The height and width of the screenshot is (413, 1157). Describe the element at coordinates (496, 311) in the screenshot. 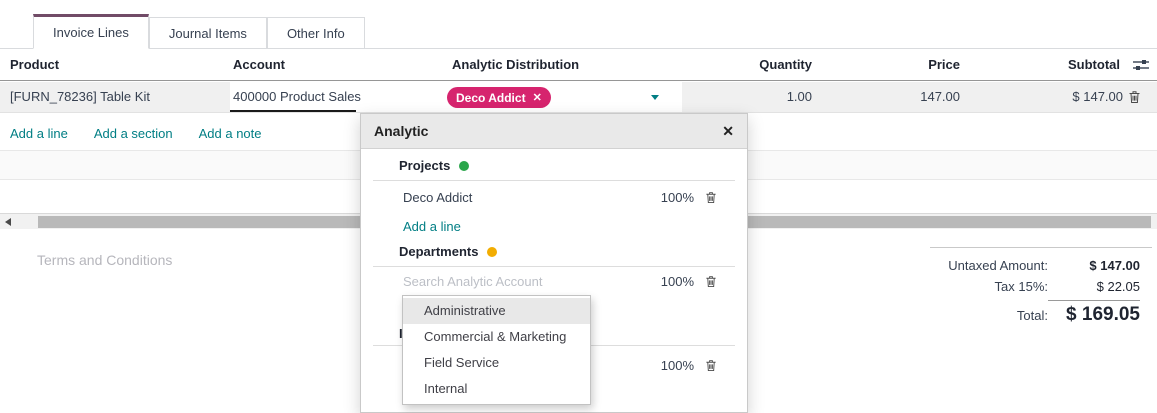

I see `dropdown-option-administrative: Administrative` at that location.